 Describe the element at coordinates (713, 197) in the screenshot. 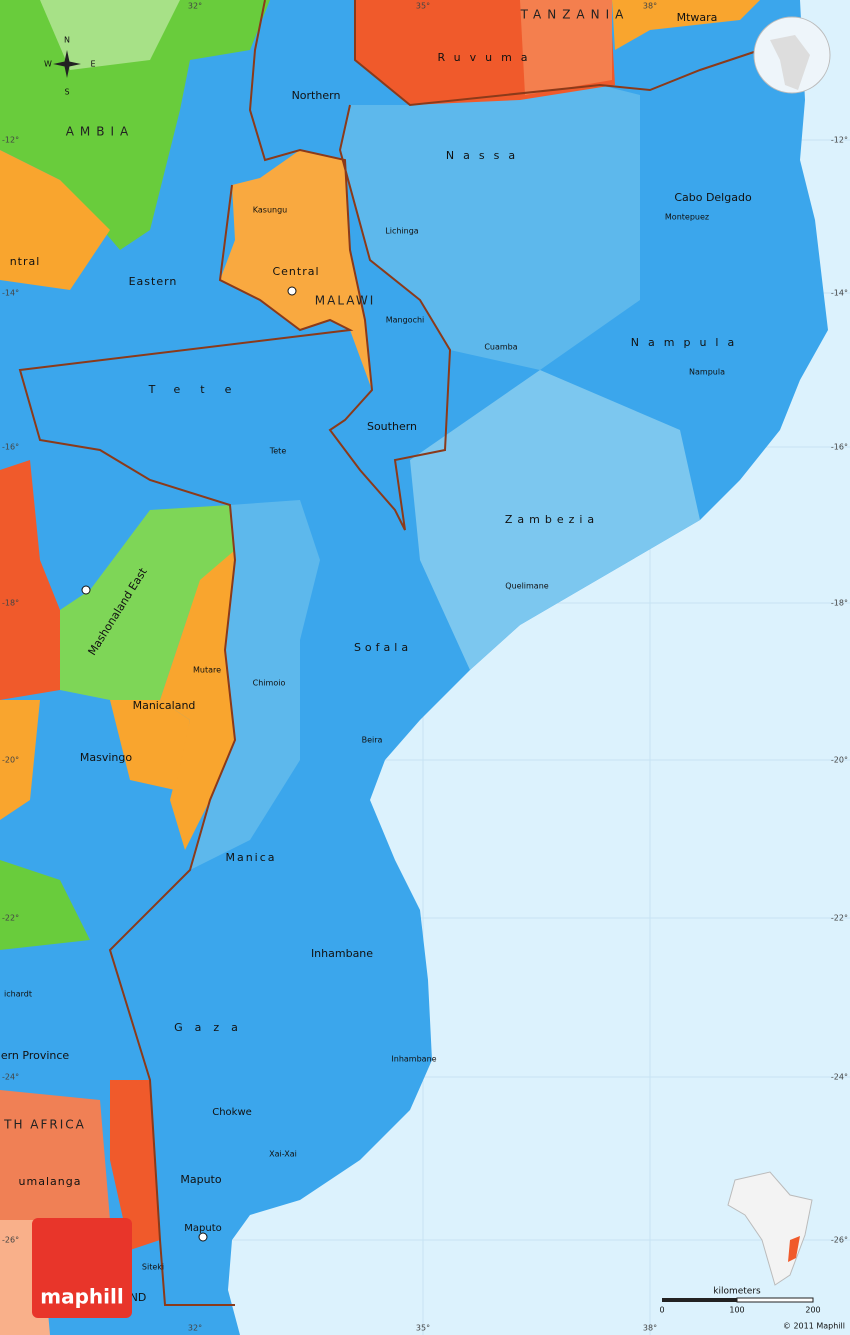

I see `region-label: Cabo Delgado` at that location.